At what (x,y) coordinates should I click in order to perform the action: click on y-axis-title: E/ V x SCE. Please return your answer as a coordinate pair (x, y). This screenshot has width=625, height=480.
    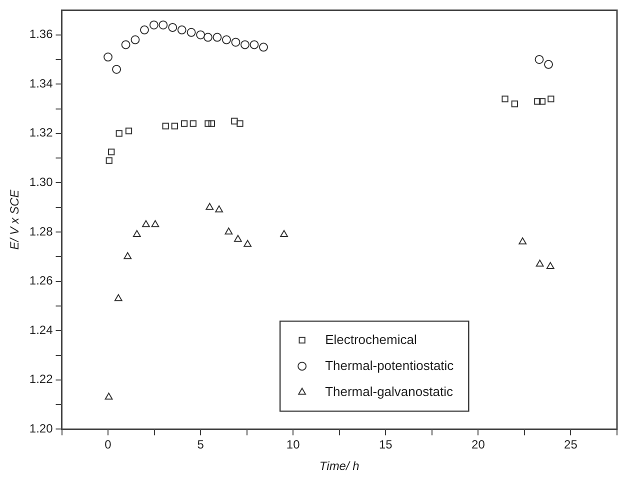
    Looking at the image, I should click on (15, 219).